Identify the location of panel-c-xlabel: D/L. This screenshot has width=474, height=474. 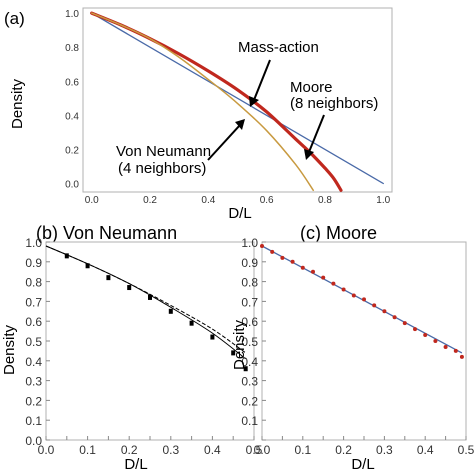
(362, 464).